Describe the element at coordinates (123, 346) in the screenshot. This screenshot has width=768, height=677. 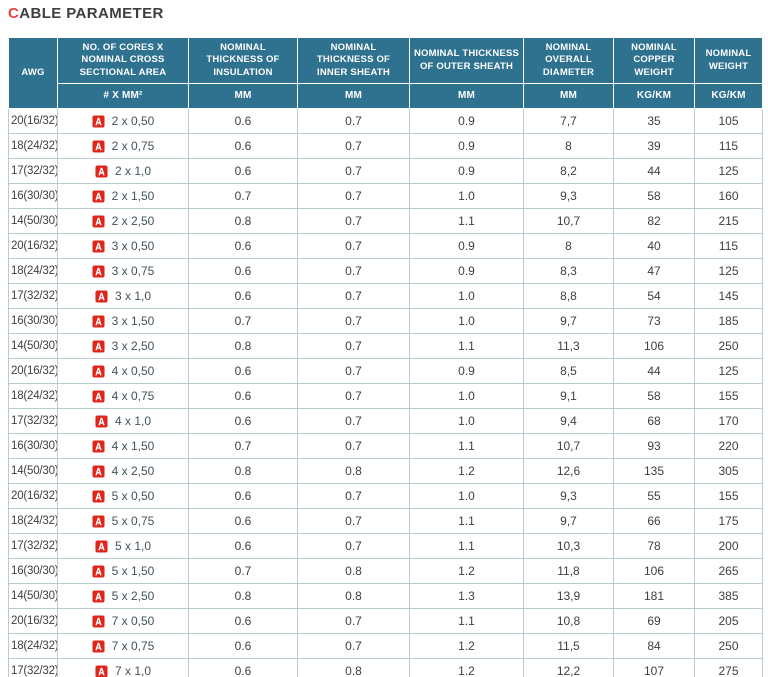
I see `cores-cell: 3 x 2,50` at that location.